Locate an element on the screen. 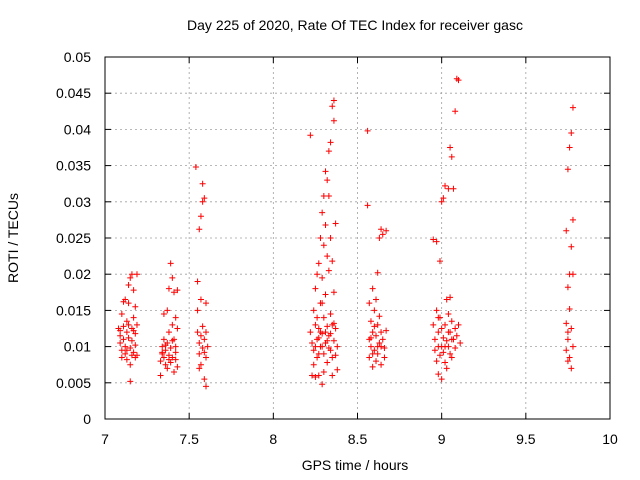  y-tick-label: 0.015 is located at coordinates (73, 310).